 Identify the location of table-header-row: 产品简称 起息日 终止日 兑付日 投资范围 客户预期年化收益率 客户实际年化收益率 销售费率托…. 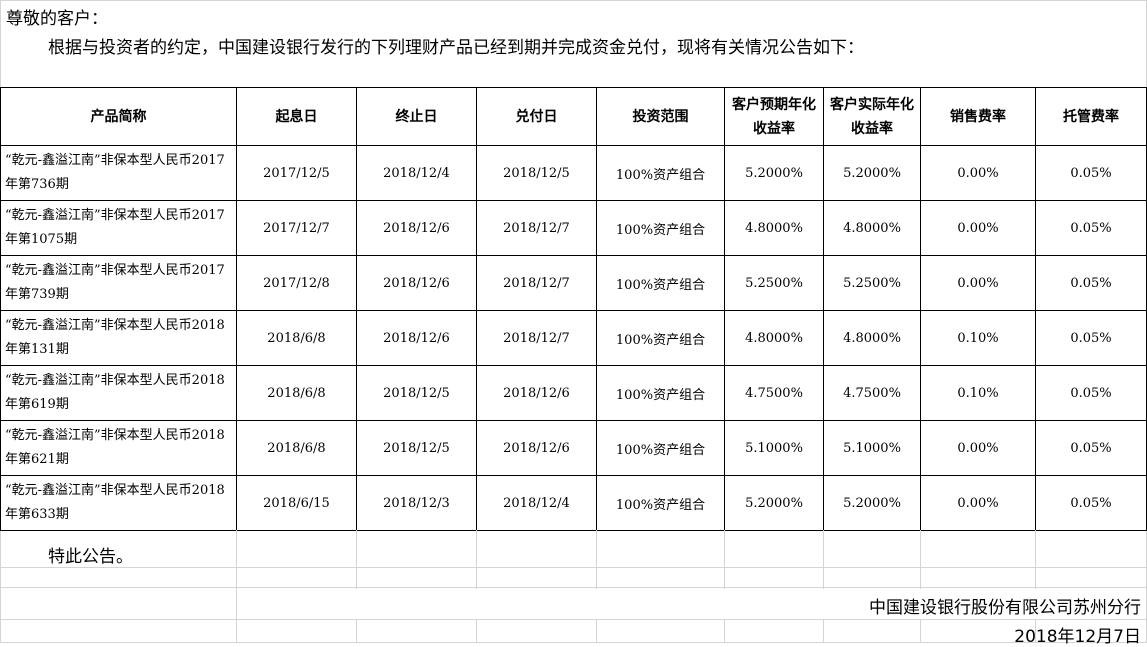
(573, 116).